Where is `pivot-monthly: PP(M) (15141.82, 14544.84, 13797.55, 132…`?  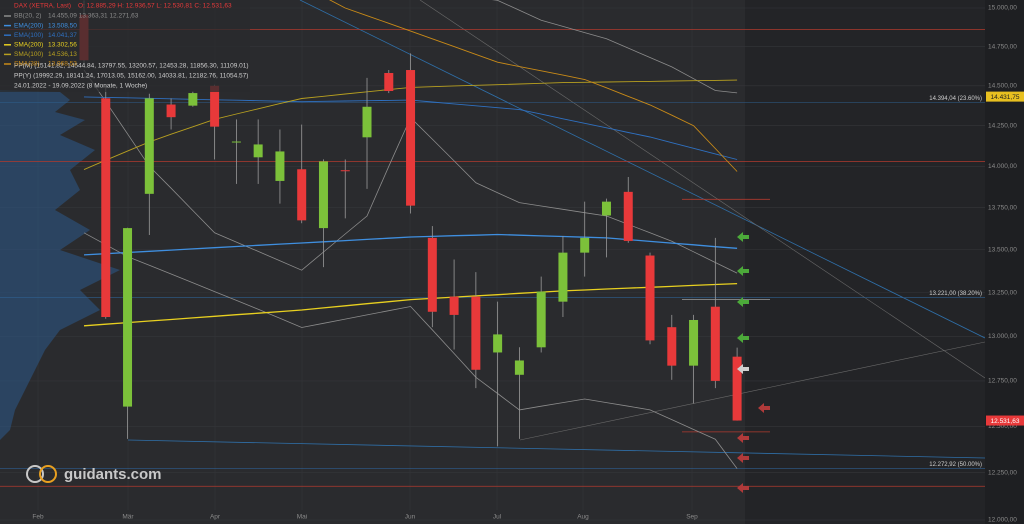
pivot-monthly: PP(M) (15141.82, 14544.84, 13797.55, 132… is located at coordinates (131, 66).